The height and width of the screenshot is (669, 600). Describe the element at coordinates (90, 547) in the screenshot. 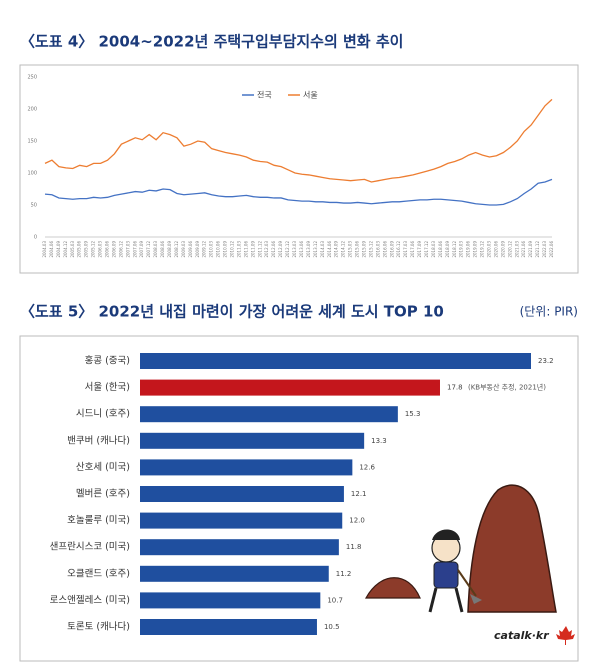

I see `category-label: 샌프란시스코 (미국)` at that location.